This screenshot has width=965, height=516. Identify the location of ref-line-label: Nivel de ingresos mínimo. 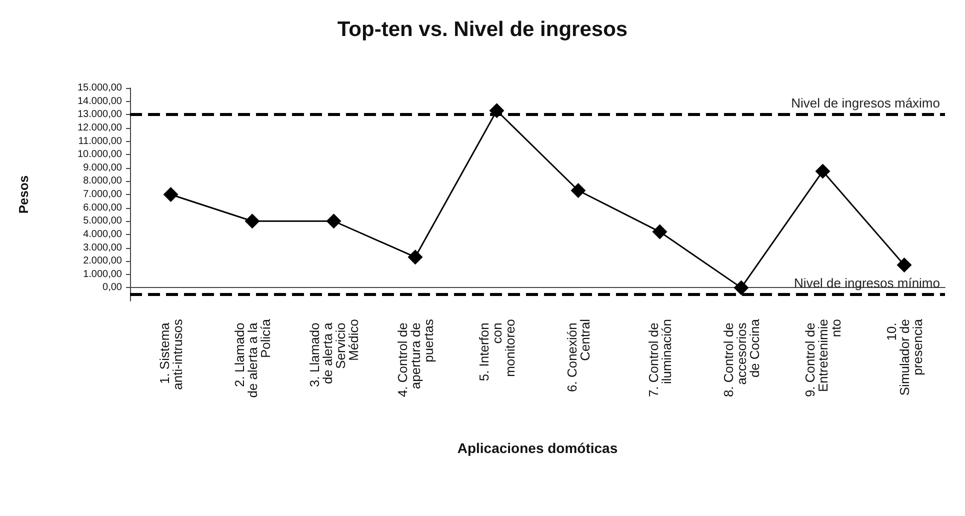
(867, 282).